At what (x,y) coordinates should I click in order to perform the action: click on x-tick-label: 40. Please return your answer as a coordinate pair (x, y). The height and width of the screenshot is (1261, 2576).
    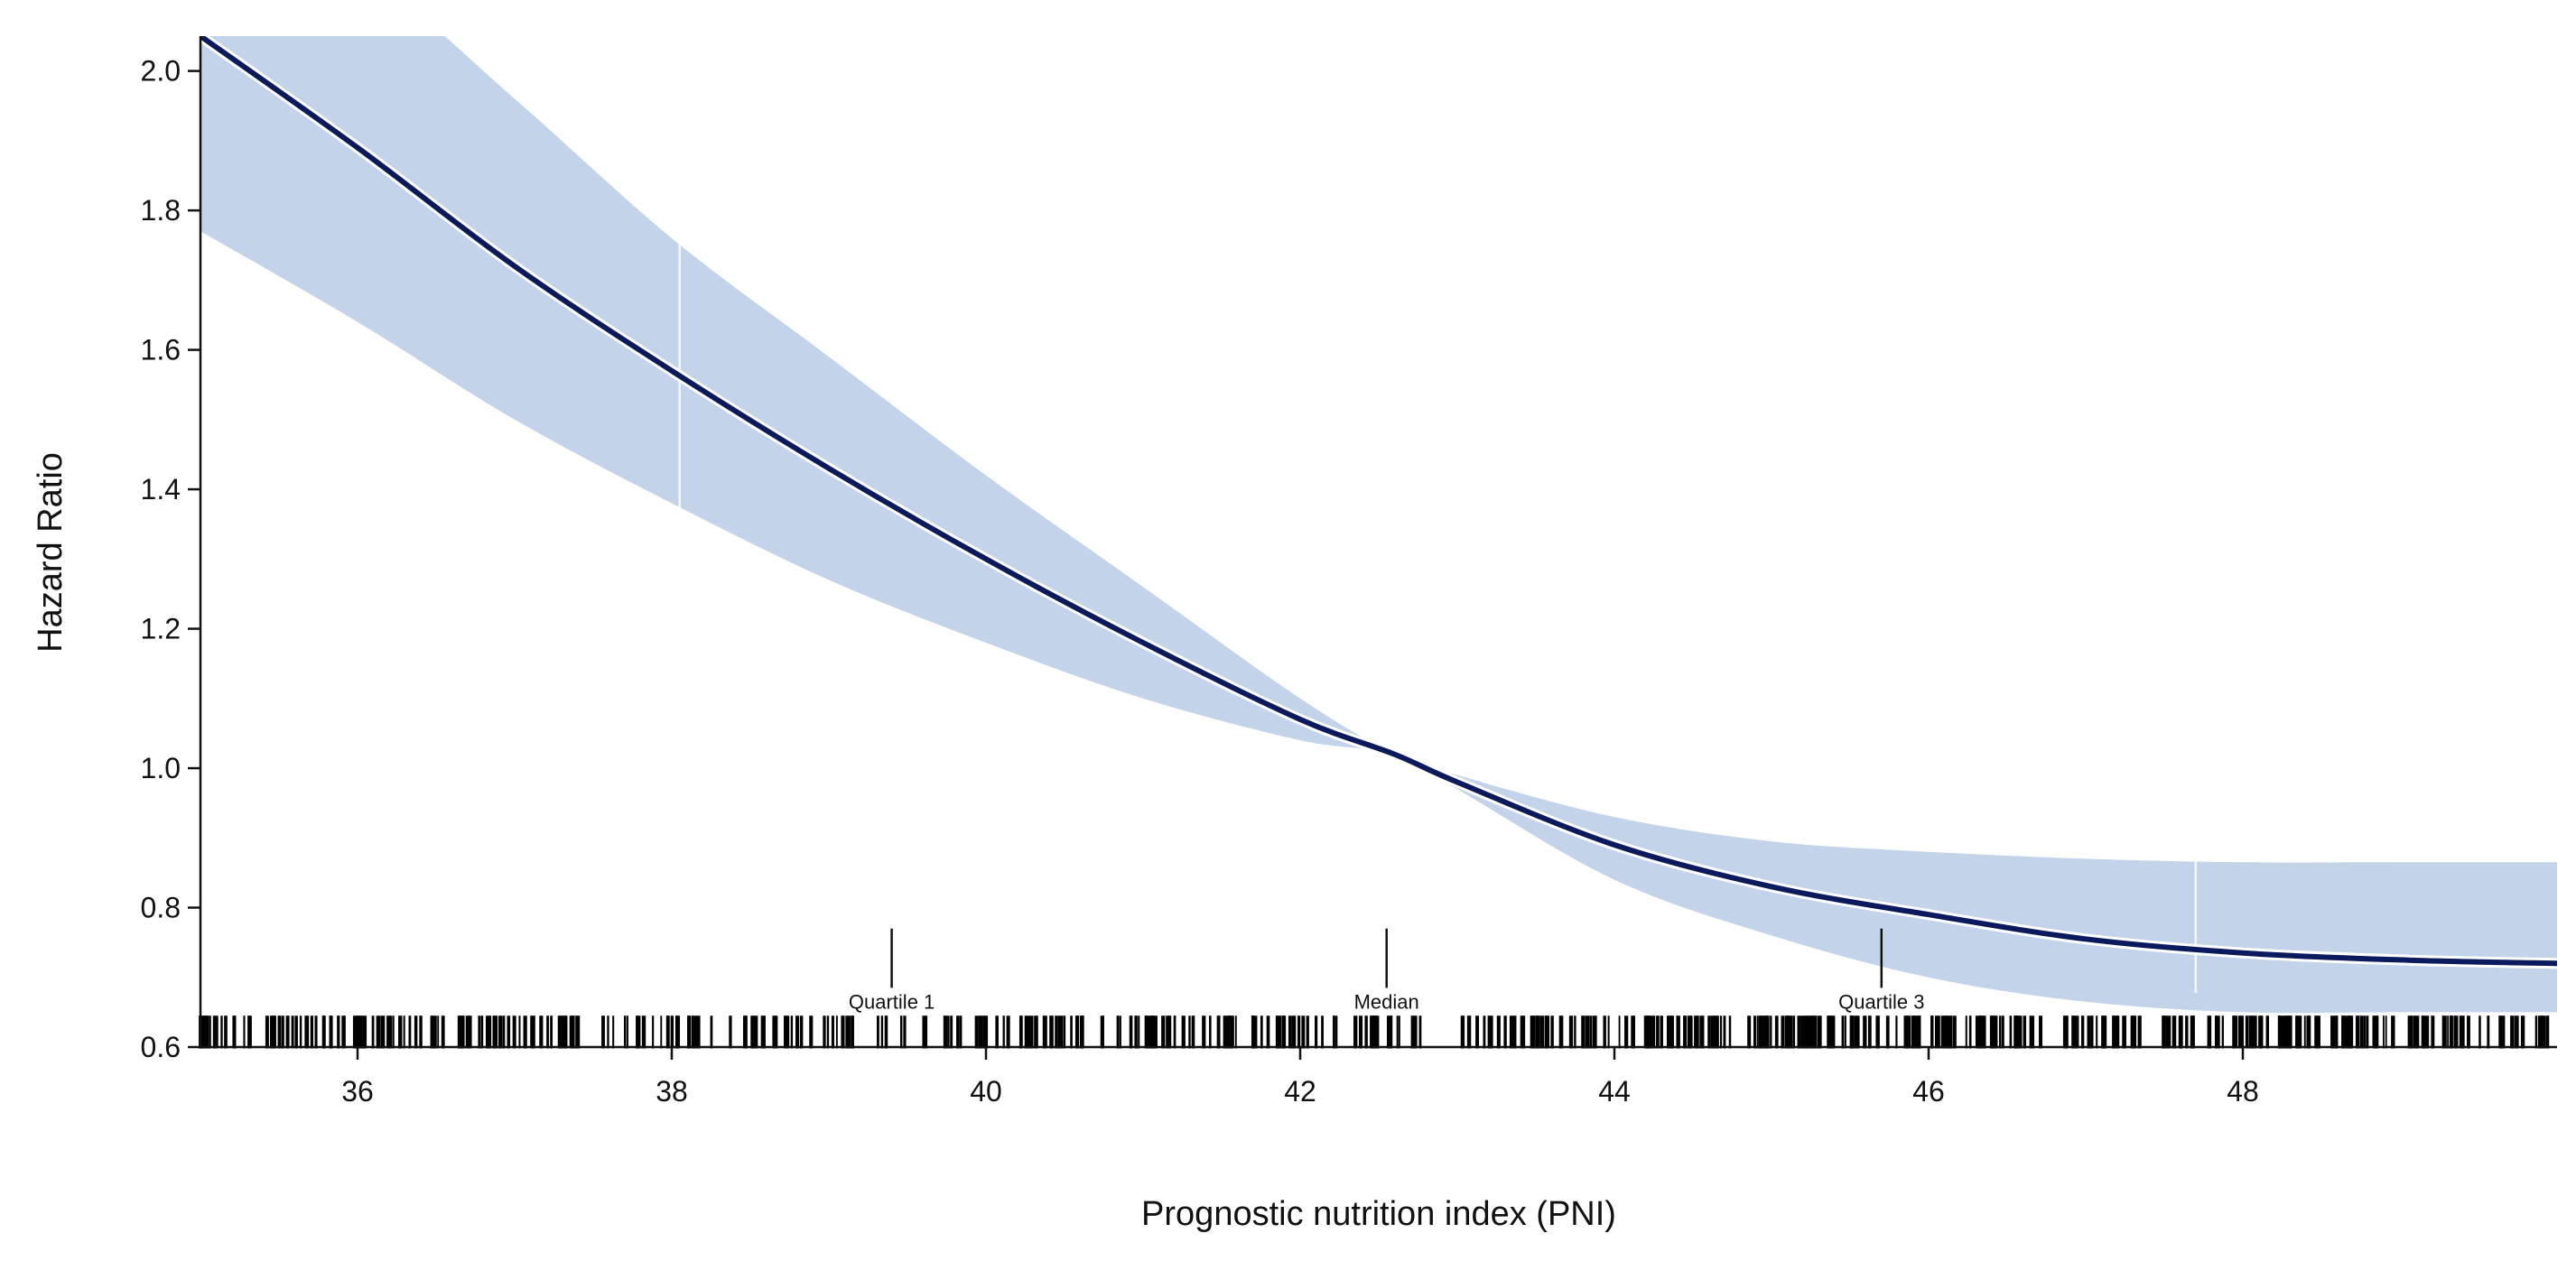
    Looking at the image, I should click on (986, 1091).